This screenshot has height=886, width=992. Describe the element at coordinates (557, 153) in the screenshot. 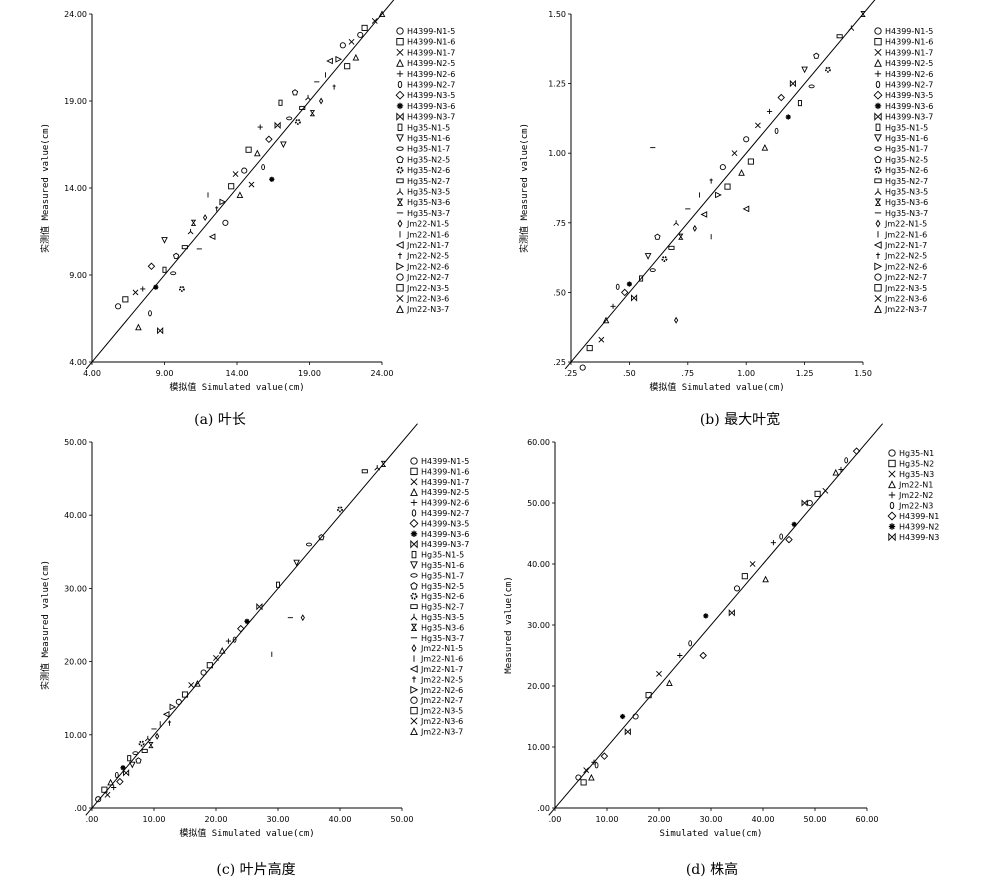

I see `y-tick-label: 1.00` at that location.